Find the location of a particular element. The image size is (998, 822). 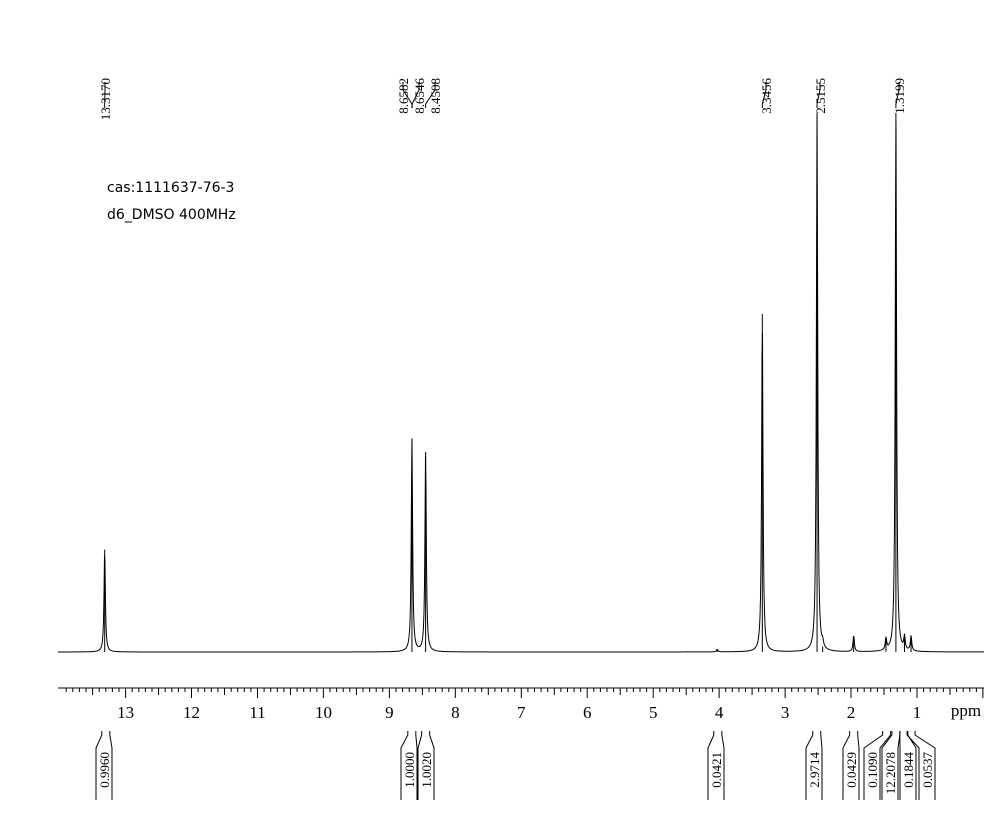

integral-label: 1.0000 is located at coordinates (409, 765).